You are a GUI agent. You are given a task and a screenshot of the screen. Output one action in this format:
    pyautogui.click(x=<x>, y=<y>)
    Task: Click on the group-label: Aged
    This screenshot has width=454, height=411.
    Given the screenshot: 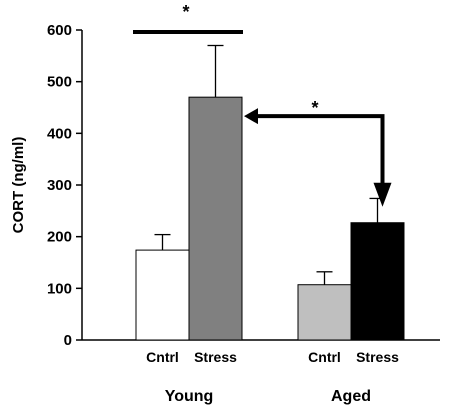 What is the action you would take?
    pyautogui.click(x=351, y=396)
    